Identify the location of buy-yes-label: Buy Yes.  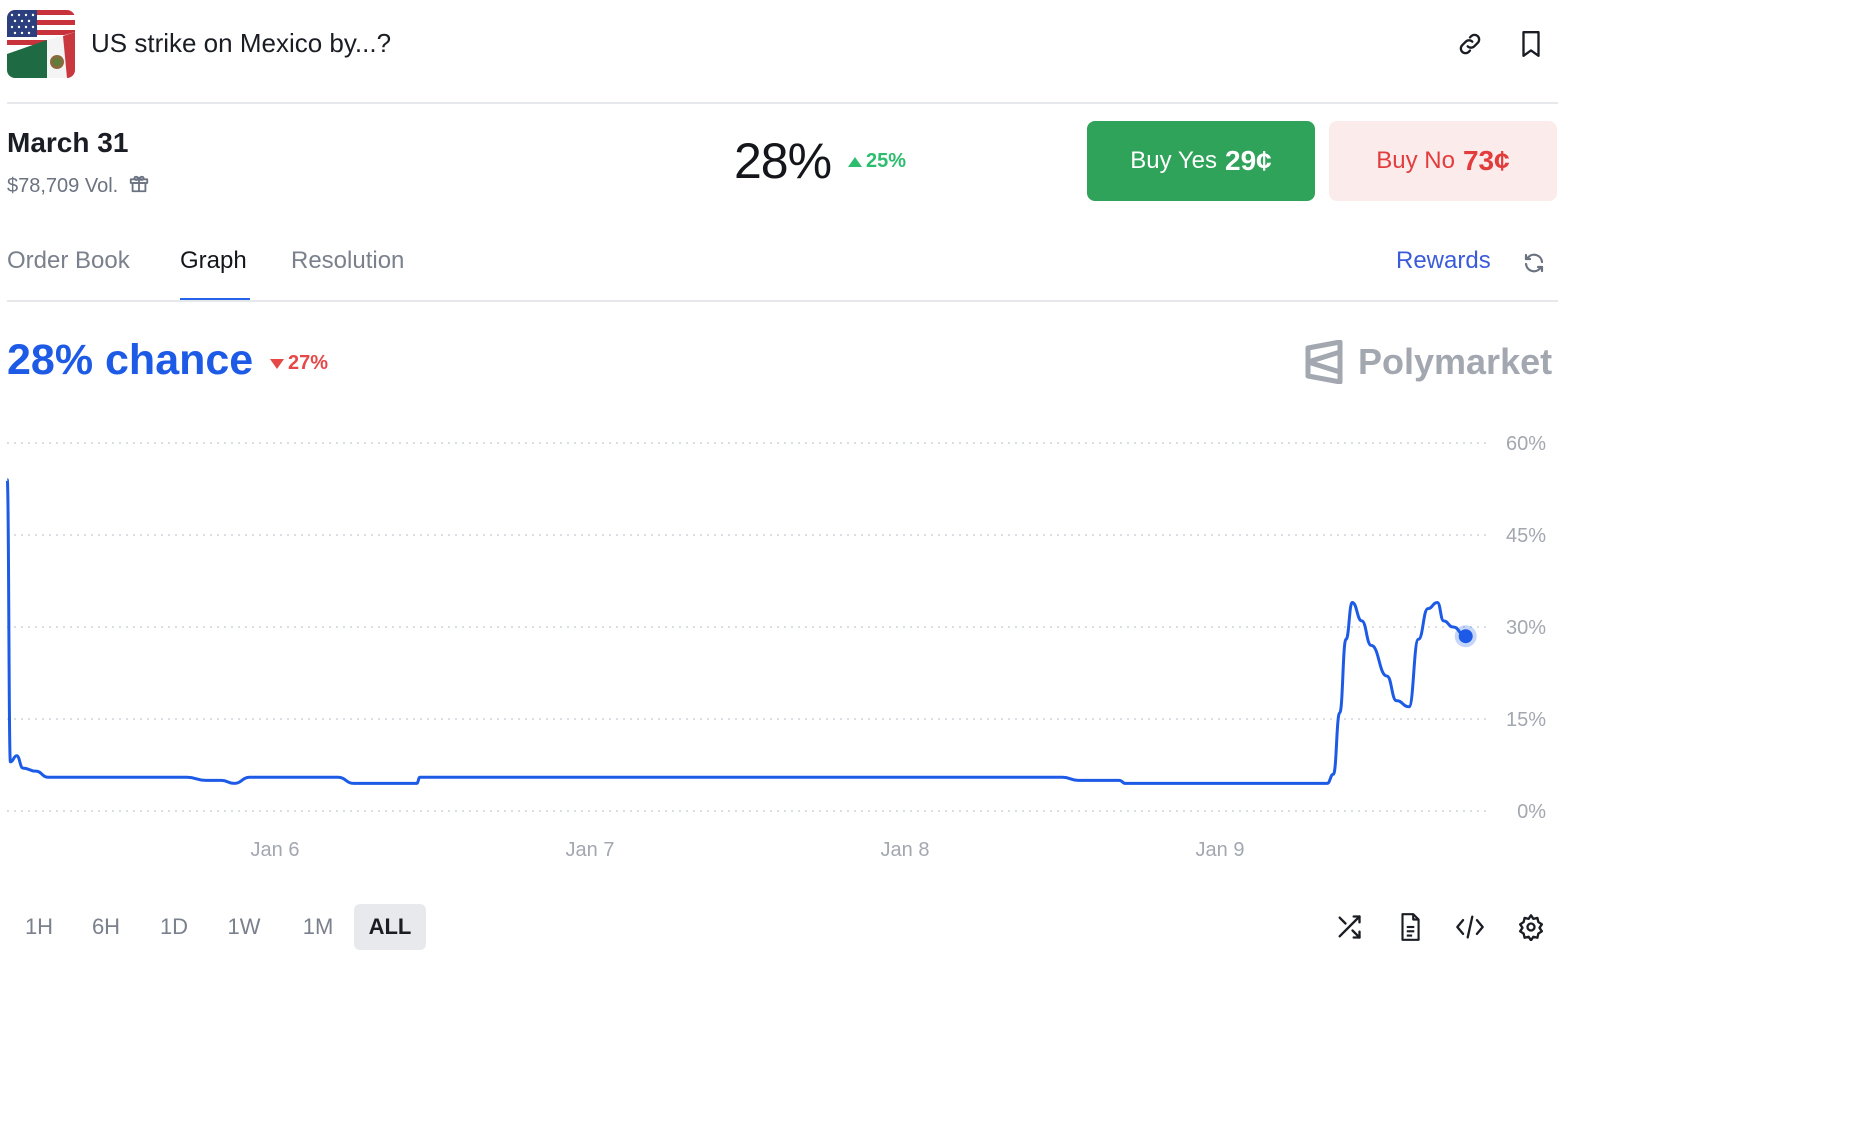
(1174, 160).